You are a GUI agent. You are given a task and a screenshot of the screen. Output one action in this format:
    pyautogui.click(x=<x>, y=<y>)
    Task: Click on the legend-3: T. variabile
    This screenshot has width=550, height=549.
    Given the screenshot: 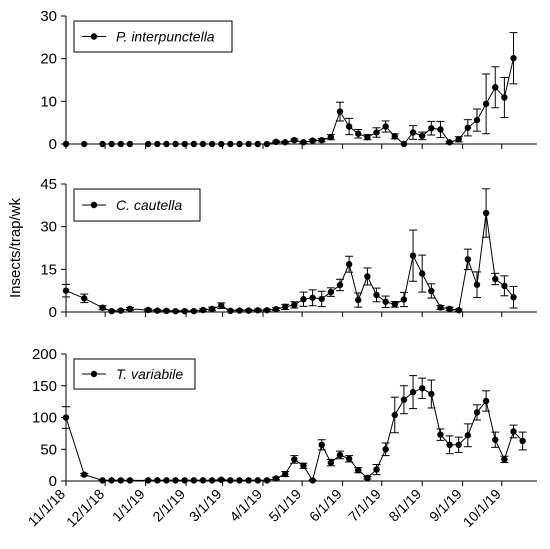 What is the action you would take?
    pyautogui.click(x=134, y=374)
    